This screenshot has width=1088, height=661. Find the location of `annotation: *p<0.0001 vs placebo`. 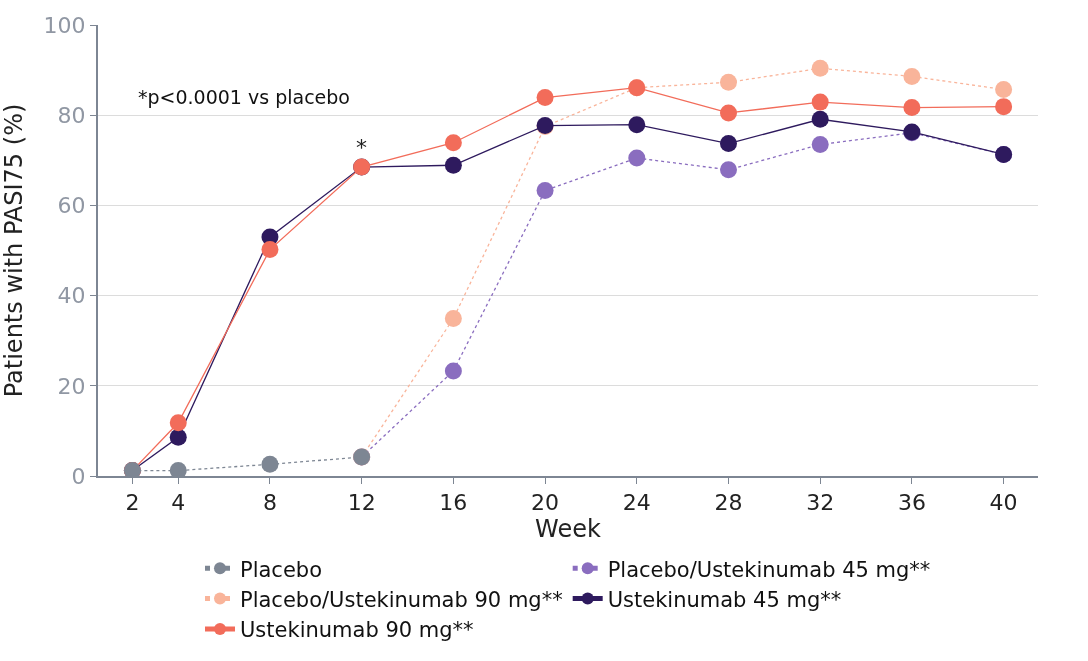

annotation: *p<0.0001 vs placebo is located at coordinates (244, 97).